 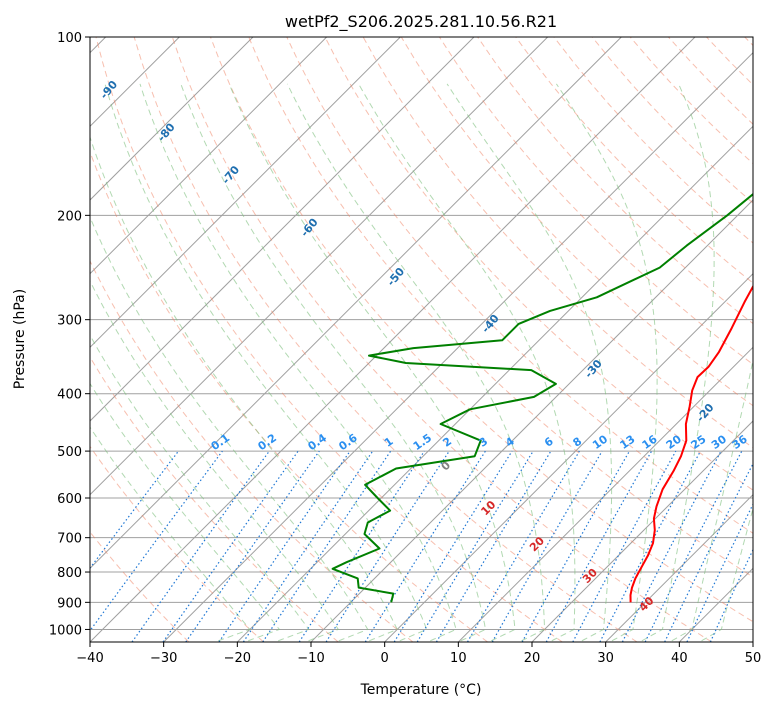 What do you see at coordinates (421, 22) in the screenshot?
I see `chart-title: wetPf2_S206.2025.281.10.56.R21` at bounding box center [421, 22].